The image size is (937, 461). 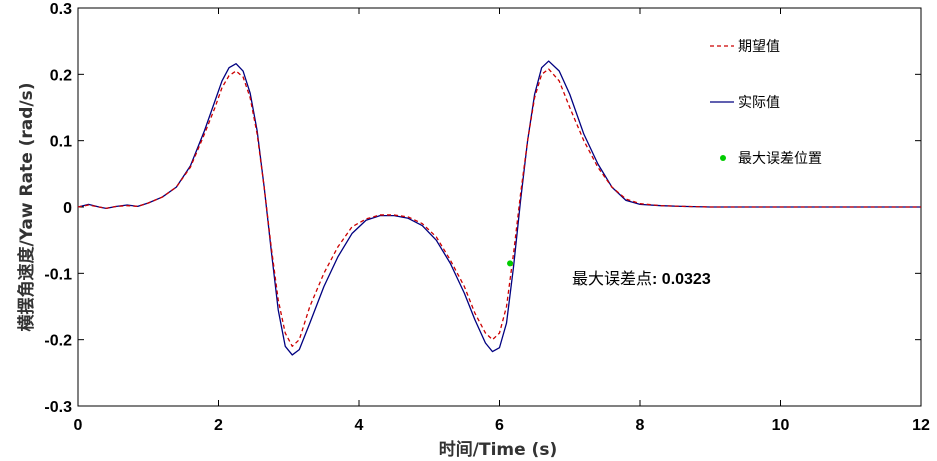 What do you see at coordinates (78, 425) in the screenshot?
I see `x-tick-label: 0` at bounding box center [78, 425].